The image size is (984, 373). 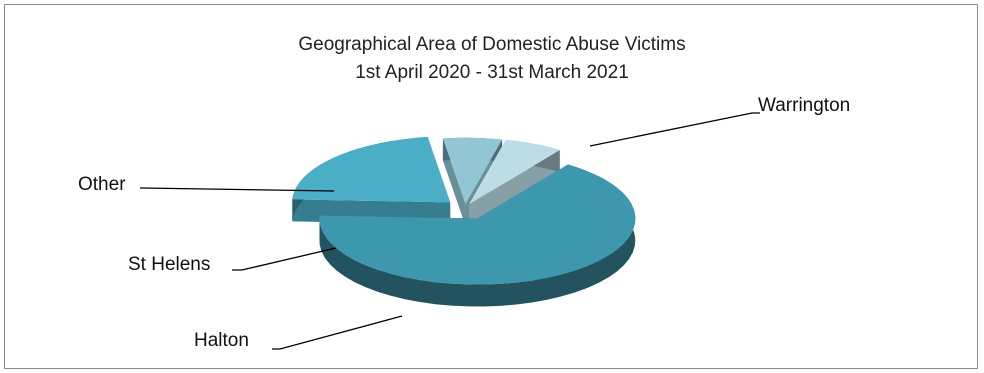 I want to click on leader-line-warrington, so click(x=675, y=129).